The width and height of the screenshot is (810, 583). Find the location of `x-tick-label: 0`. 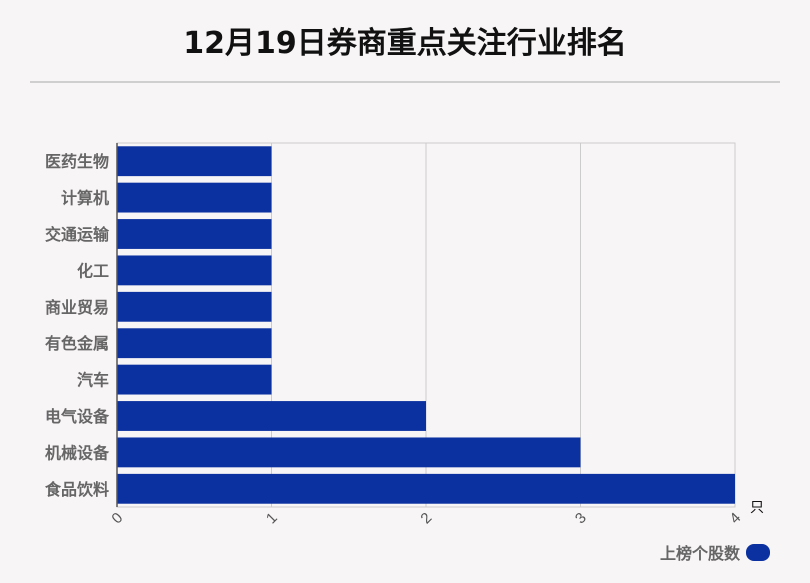

x-tick-label: 0 is located at coordinates (117, 518).